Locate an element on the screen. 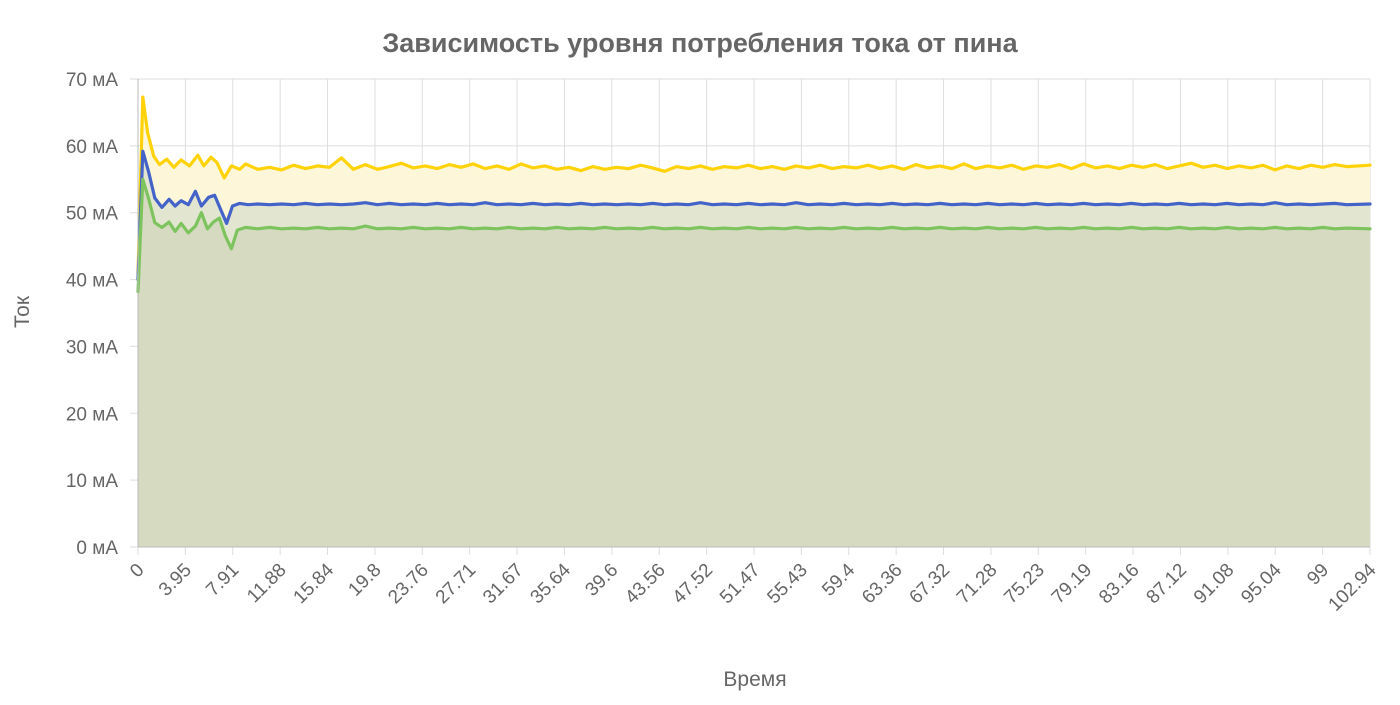  y-tick-label: 70 мА is located at coordinates (92, 80).